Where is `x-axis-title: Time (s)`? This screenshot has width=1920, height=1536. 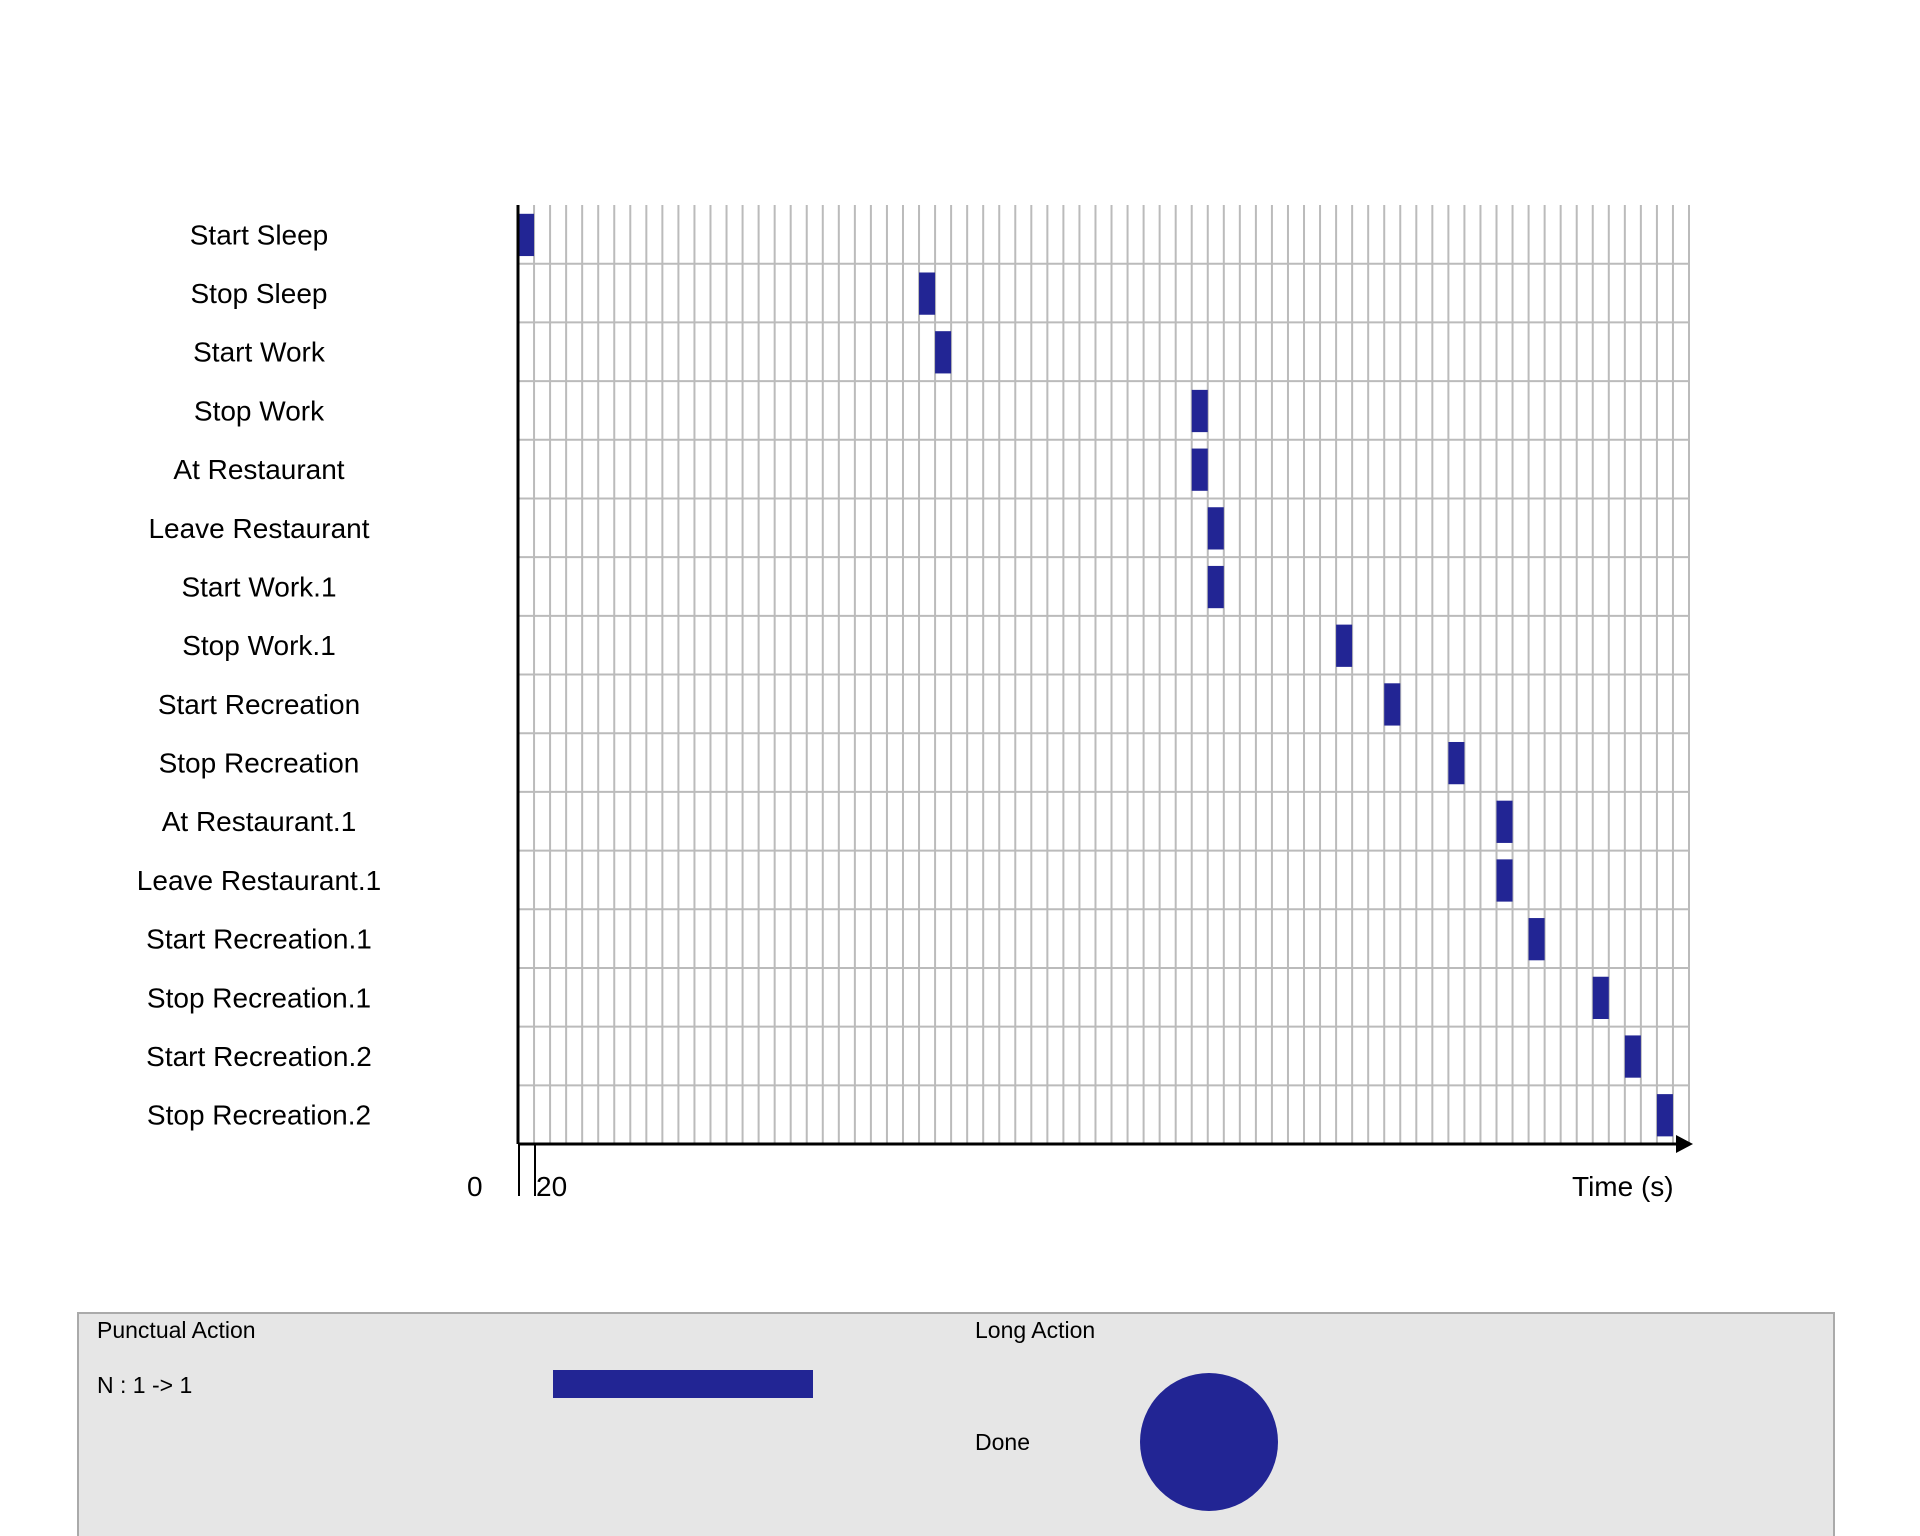 x-axis-title: Time (s) is located at coordinates (1623, 1186).